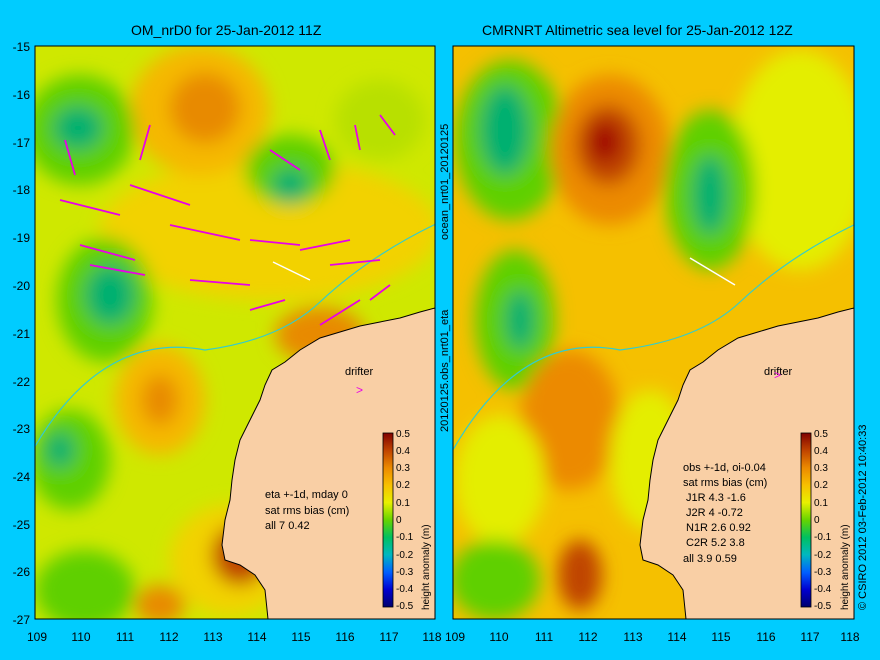  I want to click on left-cb-tick: 0.5, so click(403, 434).